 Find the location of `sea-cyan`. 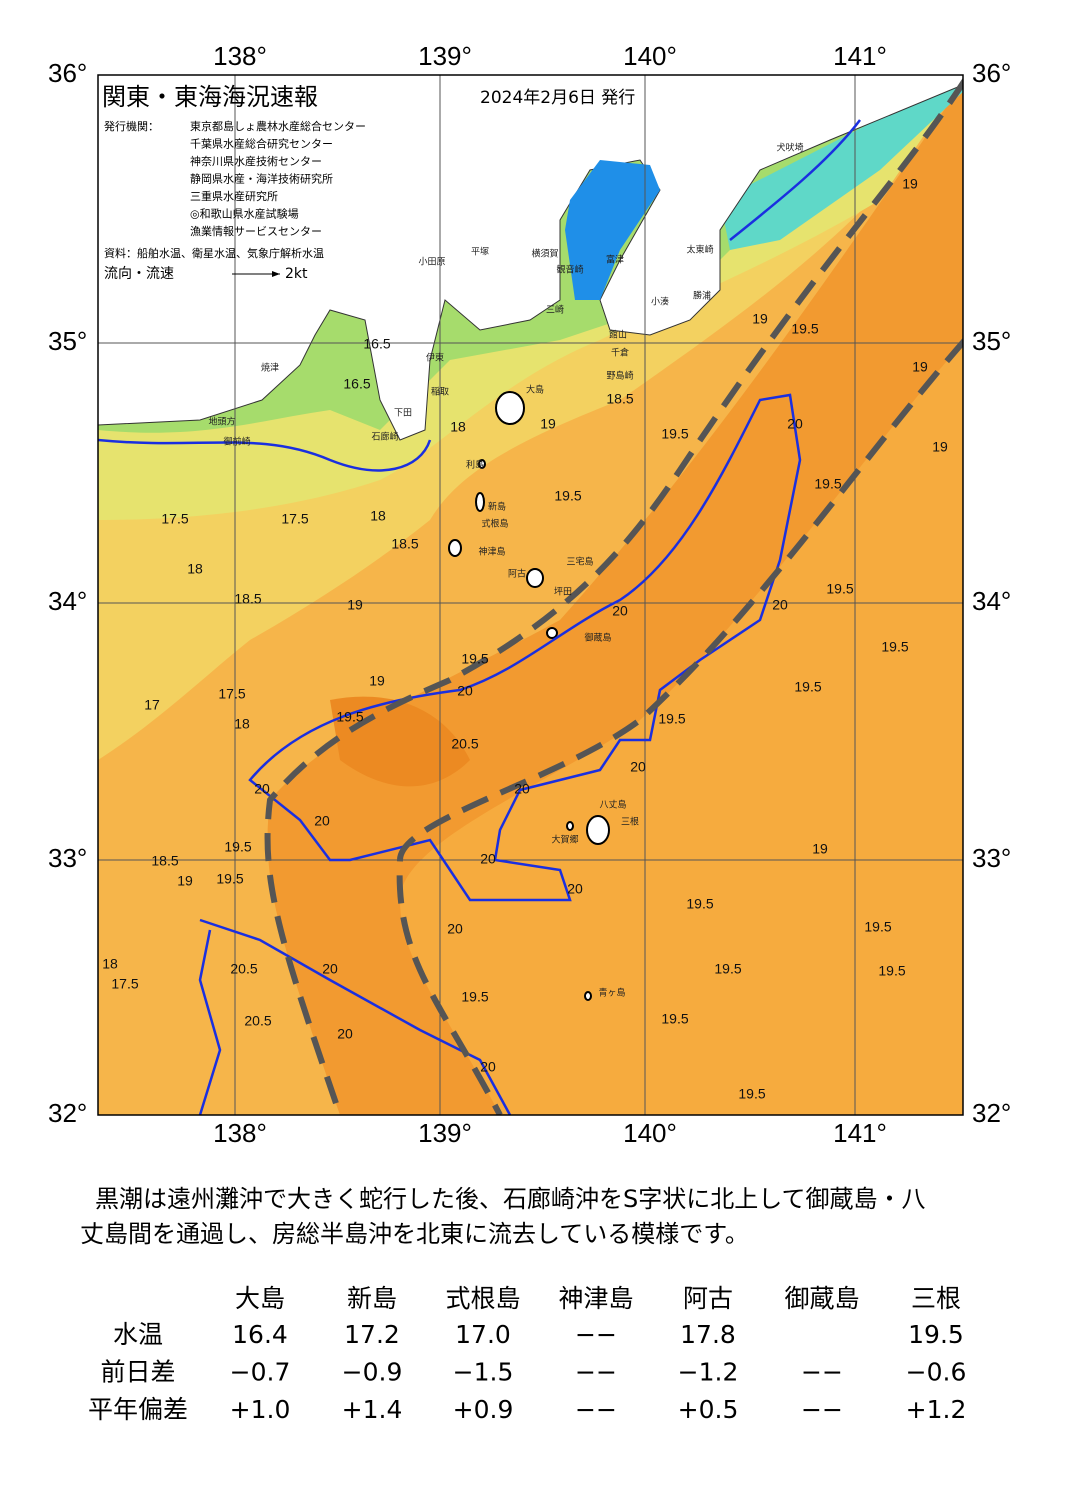

sea-cyan is located at coordinates (841, 163).